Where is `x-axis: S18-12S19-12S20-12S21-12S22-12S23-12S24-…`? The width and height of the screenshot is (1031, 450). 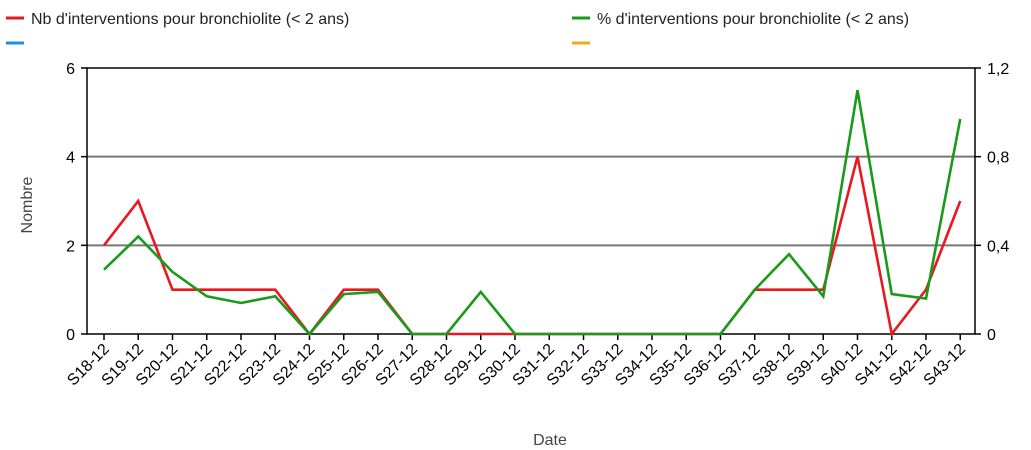
x-axis: S18-12S19-12S20-12S21-12S22-12S23-12S24-… is located at coordinates (516, 361).